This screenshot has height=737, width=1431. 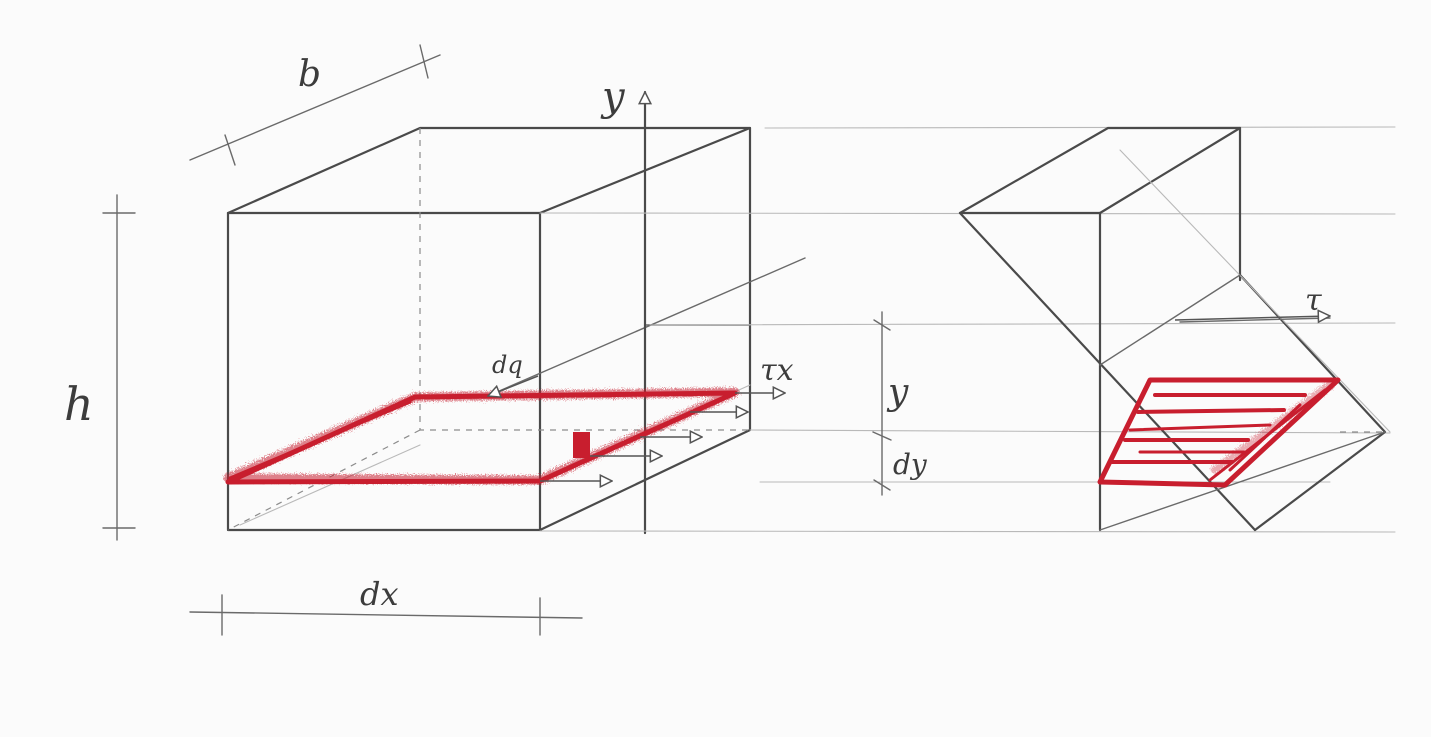 What do you see at coordinates (79, 404) in the screenshot?
I see `dimension-h-label: h` at bounding box center [79, 404].